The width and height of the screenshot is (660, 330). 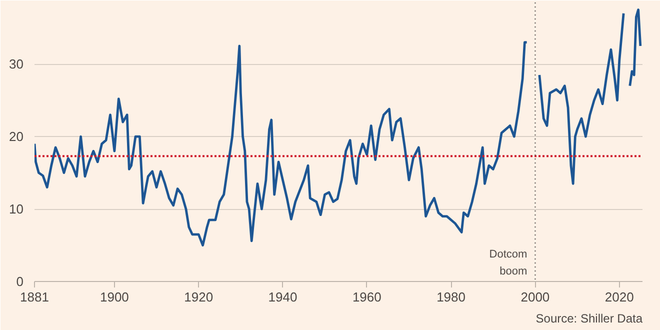 What do you see at coordinates (34, 297) in the screenshot?
I see `x-tick-label: 1881` at bounding box center [34, 297].